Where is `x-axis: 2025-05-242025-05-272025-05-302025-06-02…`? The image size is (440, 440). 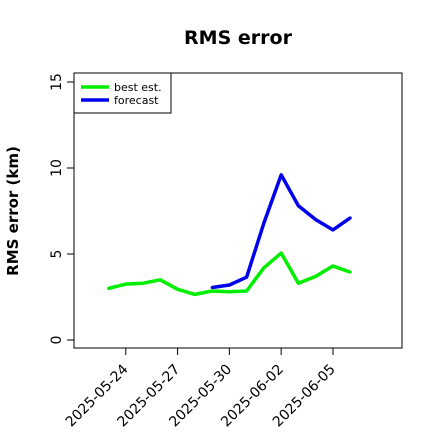
x-axis: 2025-05-242025-05-272025-05-302025-06-02… is located at coordinates (201, 389).